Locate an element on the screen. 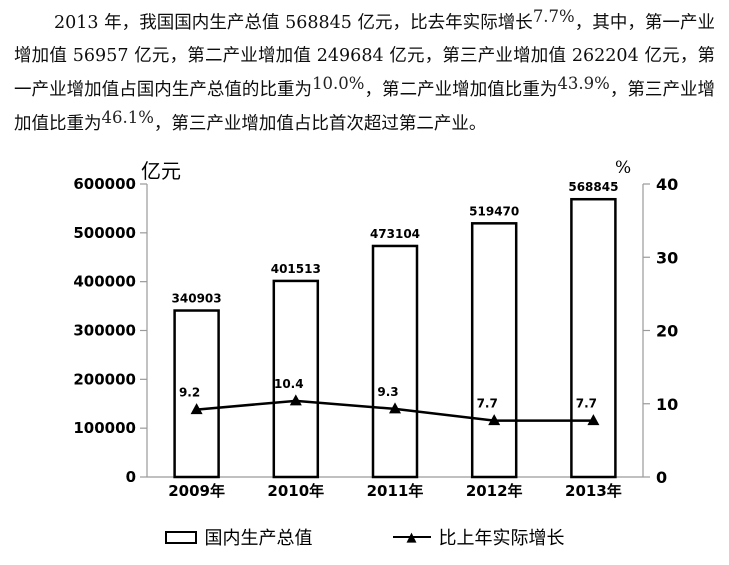 This screenshot has height=565, width=729. paragraph-text: ，第三产业增加值比重为 is located at coordinates (365, 107).